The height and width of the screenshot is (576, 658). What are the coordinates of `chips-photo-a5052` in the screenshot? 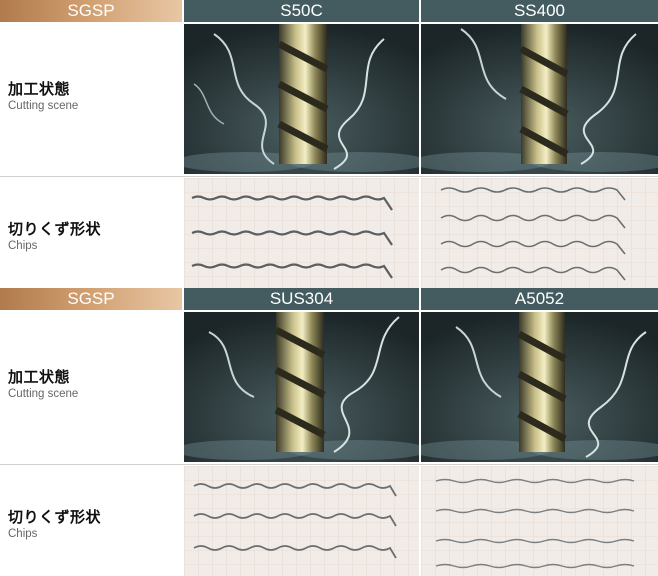 It's located at (539, 521).